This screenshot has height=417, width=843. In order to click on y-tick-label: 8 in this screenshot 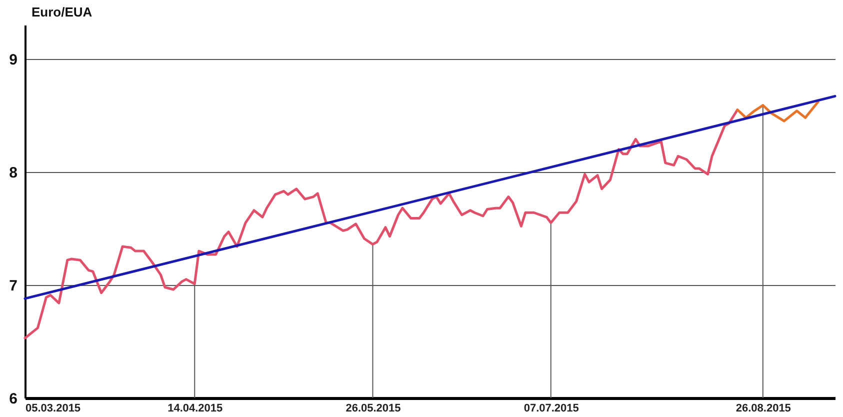, I will do `click(13, 173)`.